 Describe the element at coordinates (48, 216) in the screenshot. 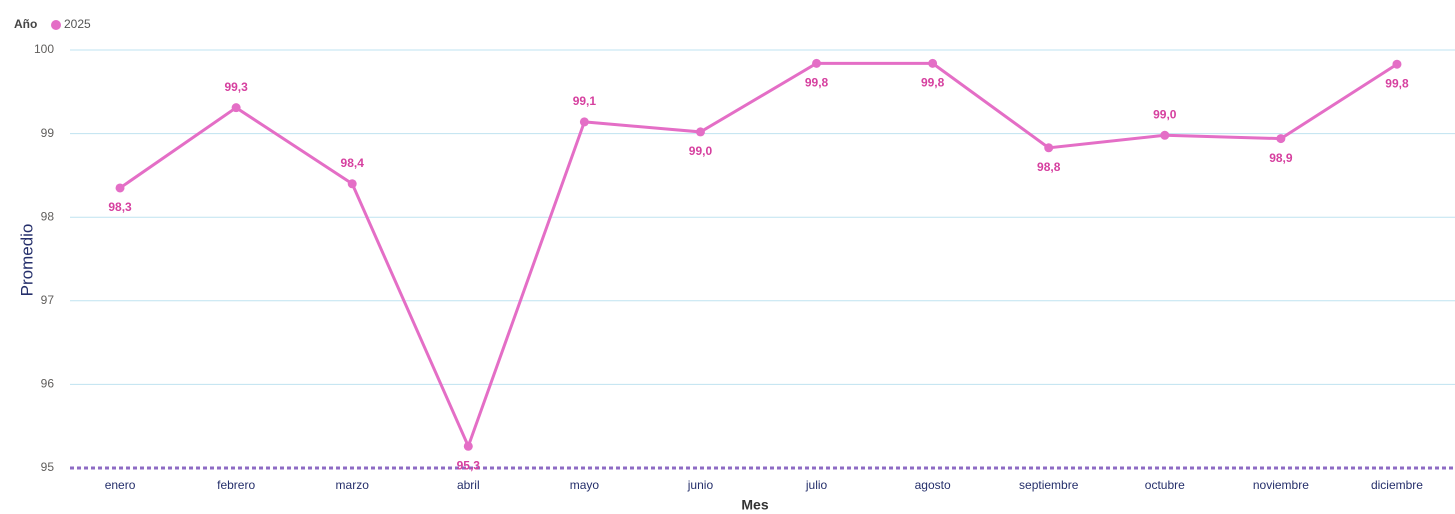

I see `y-tick-label: 98` at that location.